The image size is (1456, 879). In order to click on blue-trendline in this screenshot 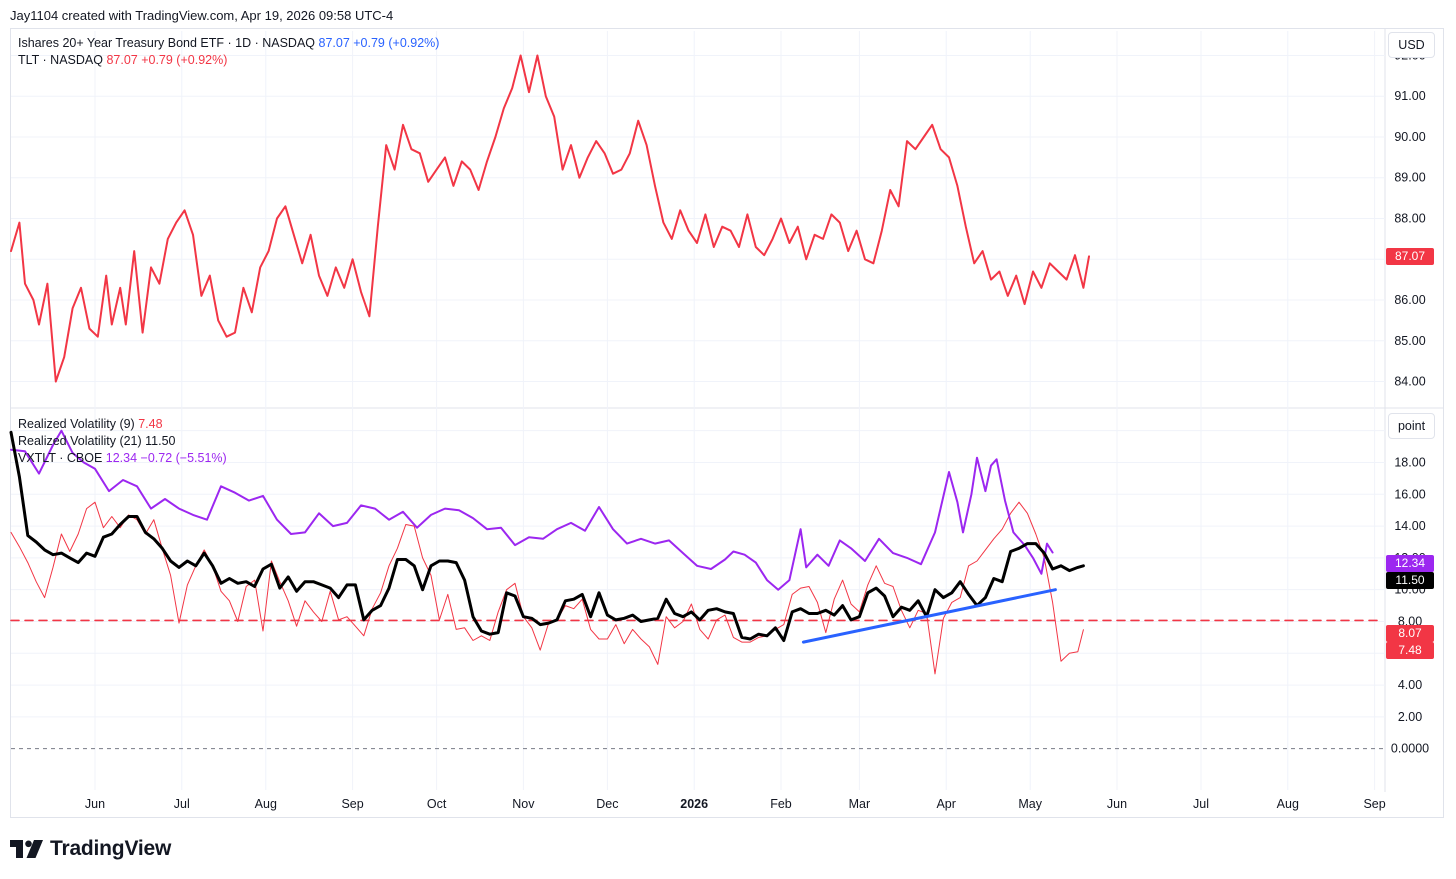, I will do `click(929, 616)`.